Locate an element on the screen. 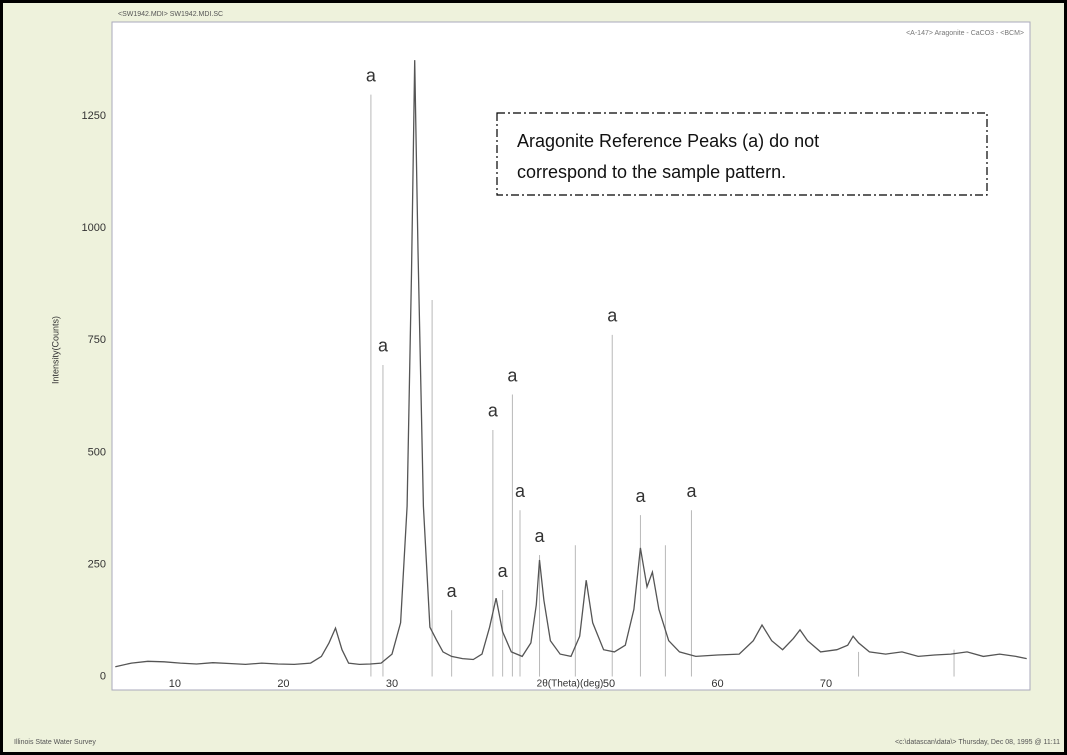 This screenshot has height=755, width=1067. annotation-line: Aragonite Reference Peaks (a) do not is located at coordinates (668, 141).